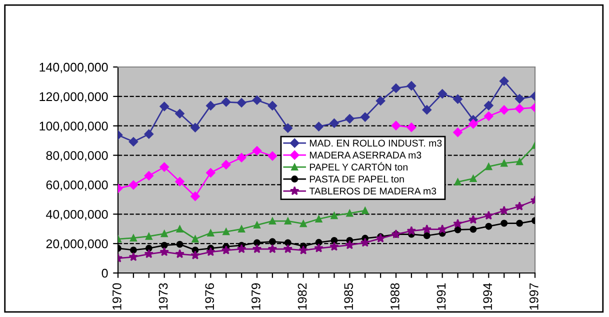 This screenshot has width=609, height=317. What do you see at coordinates (77, 185) in the screenshot?
I see `y-tick-label: 60,000,000` at bounding box center [77, 185].